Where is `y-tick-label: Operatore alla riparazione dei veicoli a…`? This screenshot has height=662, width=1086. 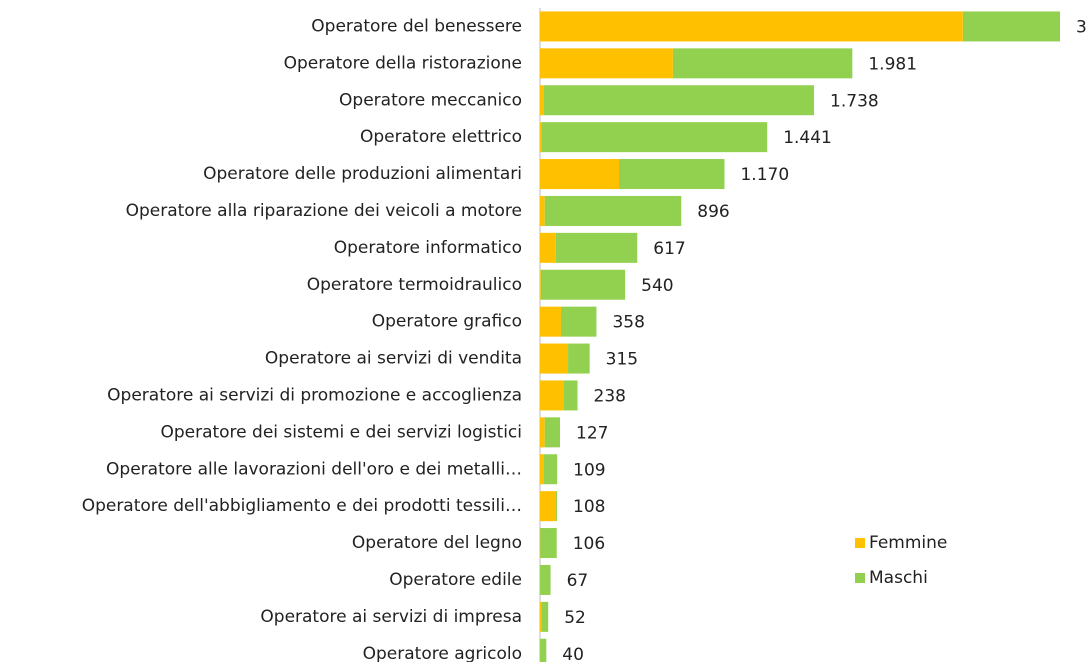 y-tick-label: Operatore alla riparazione dei veicoli a… is located at coordinates (324, 211).